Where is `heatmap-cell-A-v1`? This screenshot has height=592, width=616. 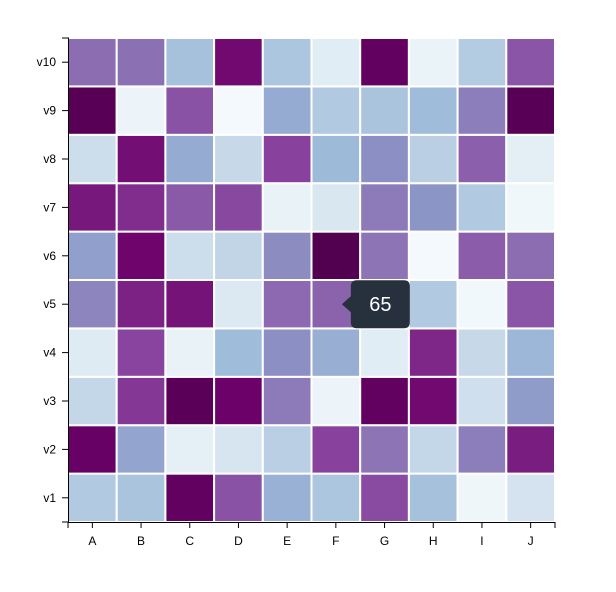
heatmap-cell-A-v1 is located at coordinates (92, 498).